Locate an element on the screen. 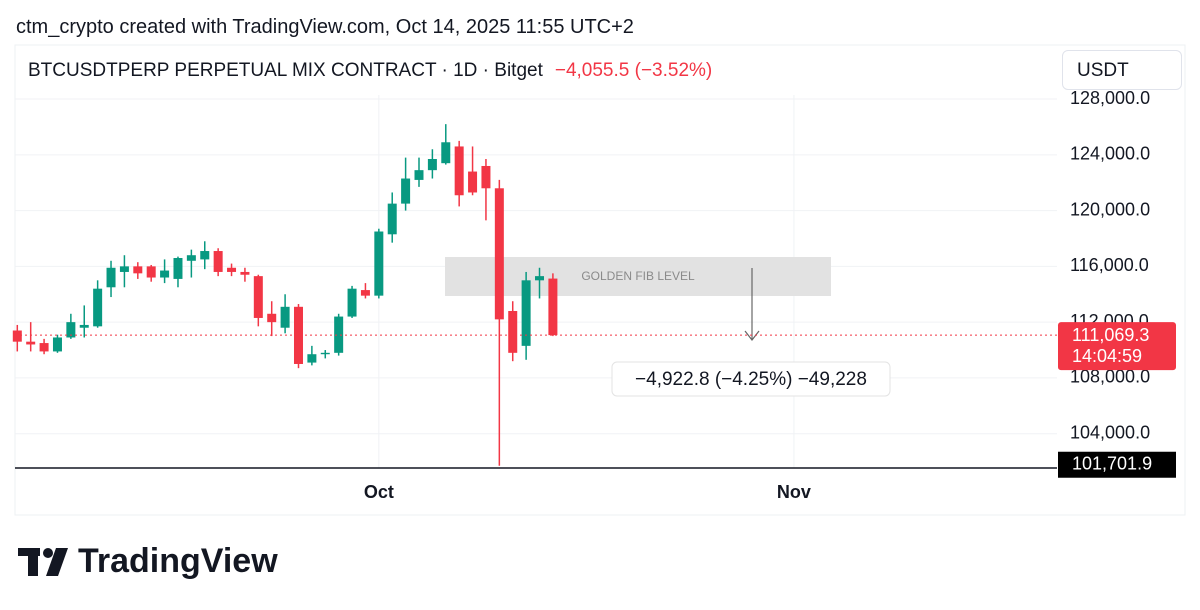 The width and height of the screenshot is (1200, 610). x-tick-label: Oct is located at coordinates (379, 492).